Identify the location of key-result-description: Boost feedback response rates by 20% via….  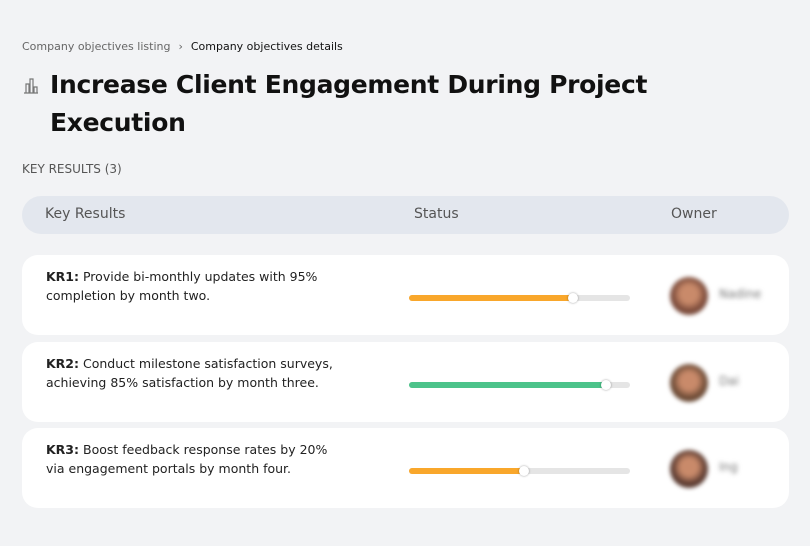
(187, 459).